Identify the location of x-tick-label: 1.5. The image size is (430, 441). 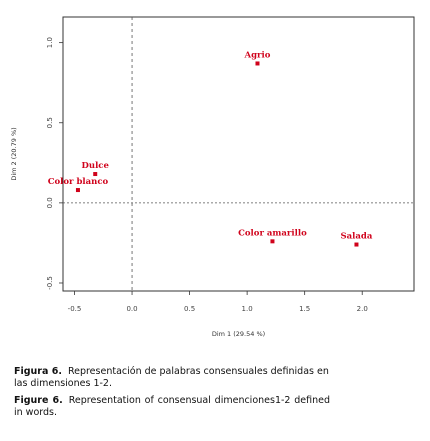
(304, 309).